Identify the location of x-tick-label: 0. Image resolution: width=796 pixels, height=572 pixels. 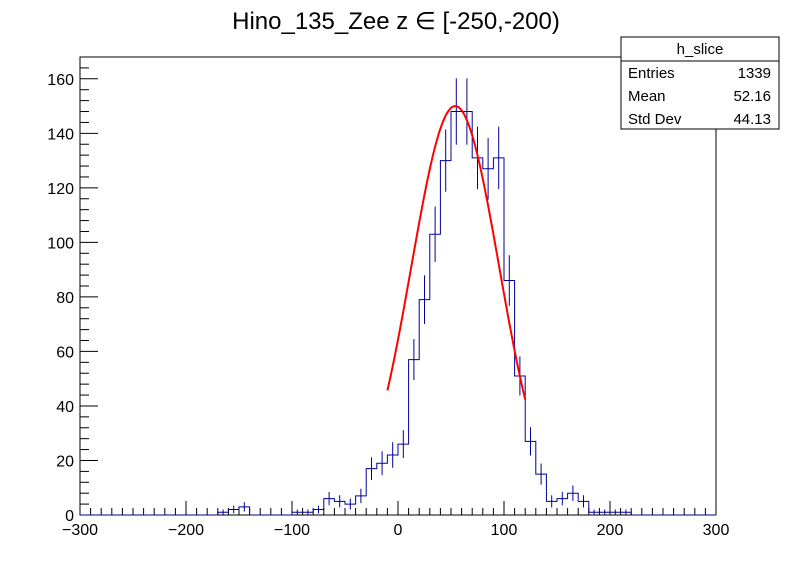
(398, 530).